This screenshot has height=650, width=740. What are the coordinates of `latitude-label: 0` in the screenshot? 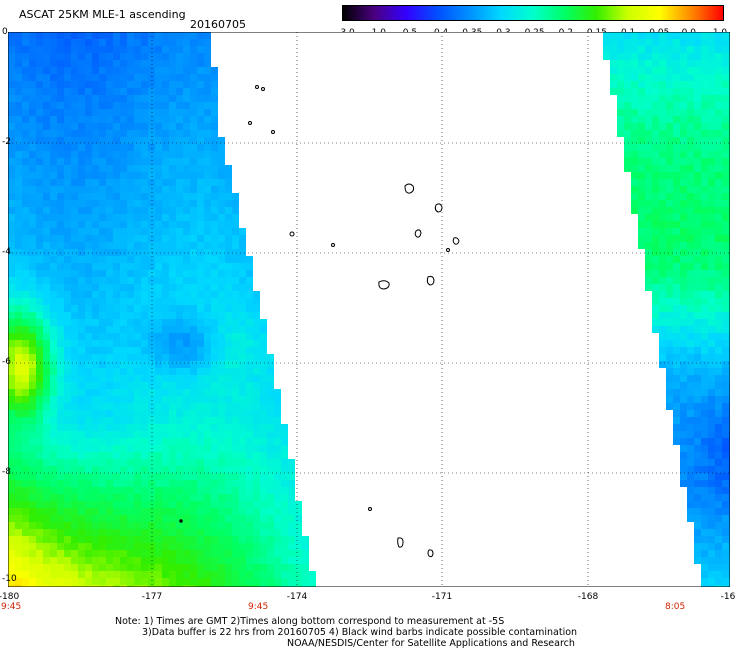 It's located at (5, 32).